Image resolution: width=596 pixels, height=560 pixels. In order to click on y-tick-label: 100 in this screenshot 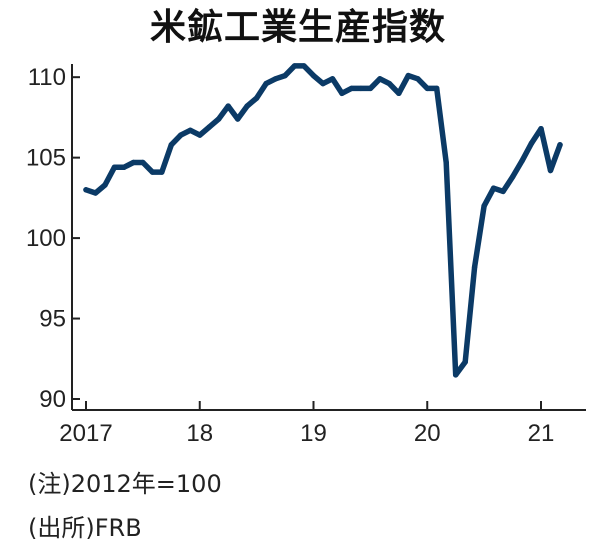, I will do `click(46, 238)`.